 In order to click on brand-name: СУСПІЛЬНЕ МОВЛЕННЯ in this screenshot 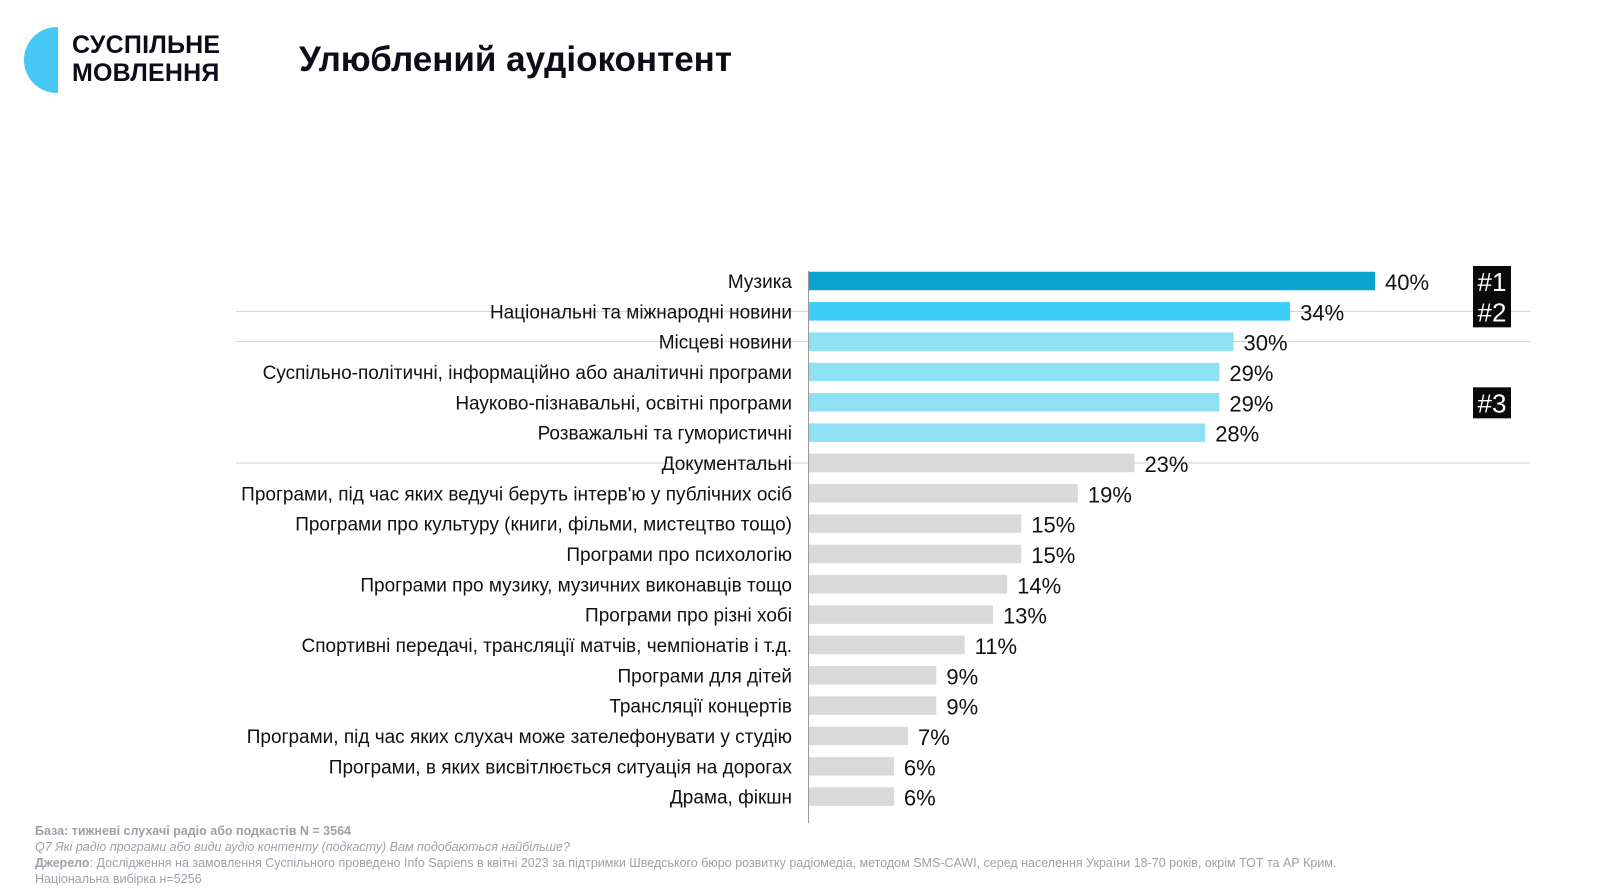, I will do `click(146, 59)`.